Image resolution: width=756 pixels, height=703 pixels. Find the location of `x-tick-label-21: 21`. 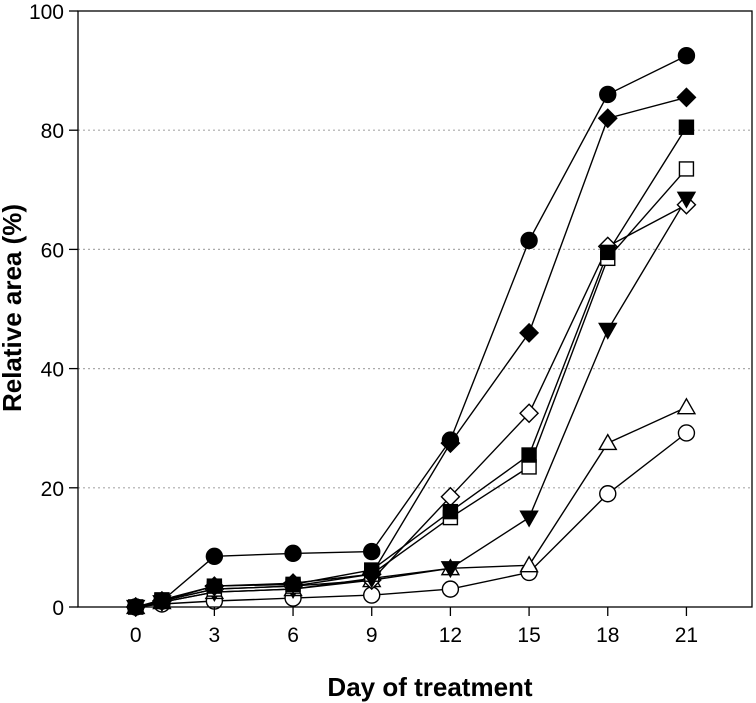

x-tick-label-21: 21 is located at coordinates (686, 635).